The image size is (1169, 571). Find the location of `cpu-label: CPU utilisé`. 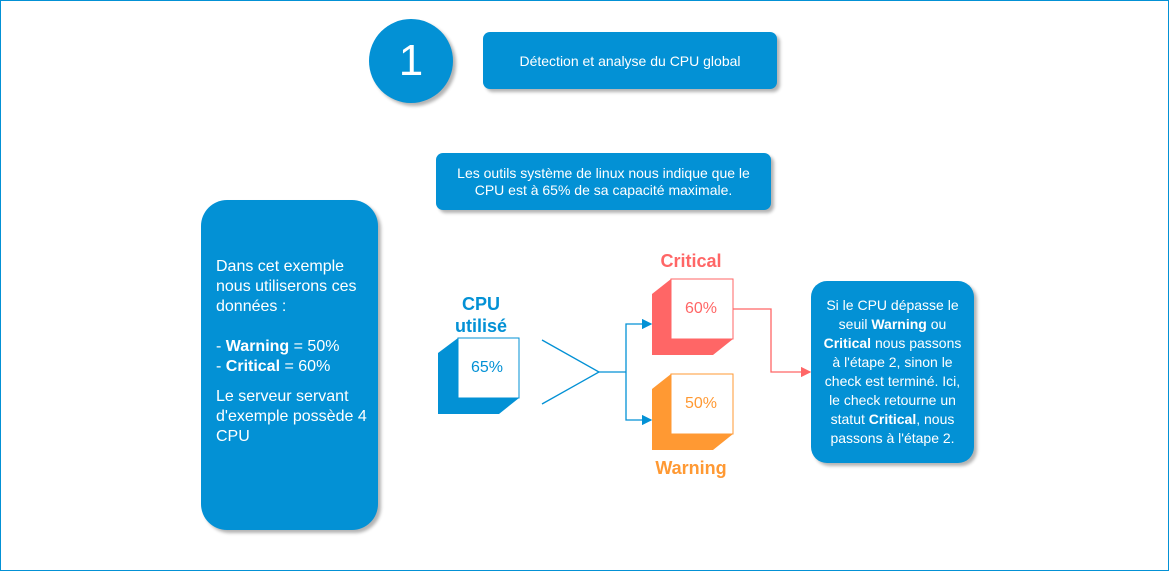

cpu-label: CPU utilisé is located at coordinates (481, 315).